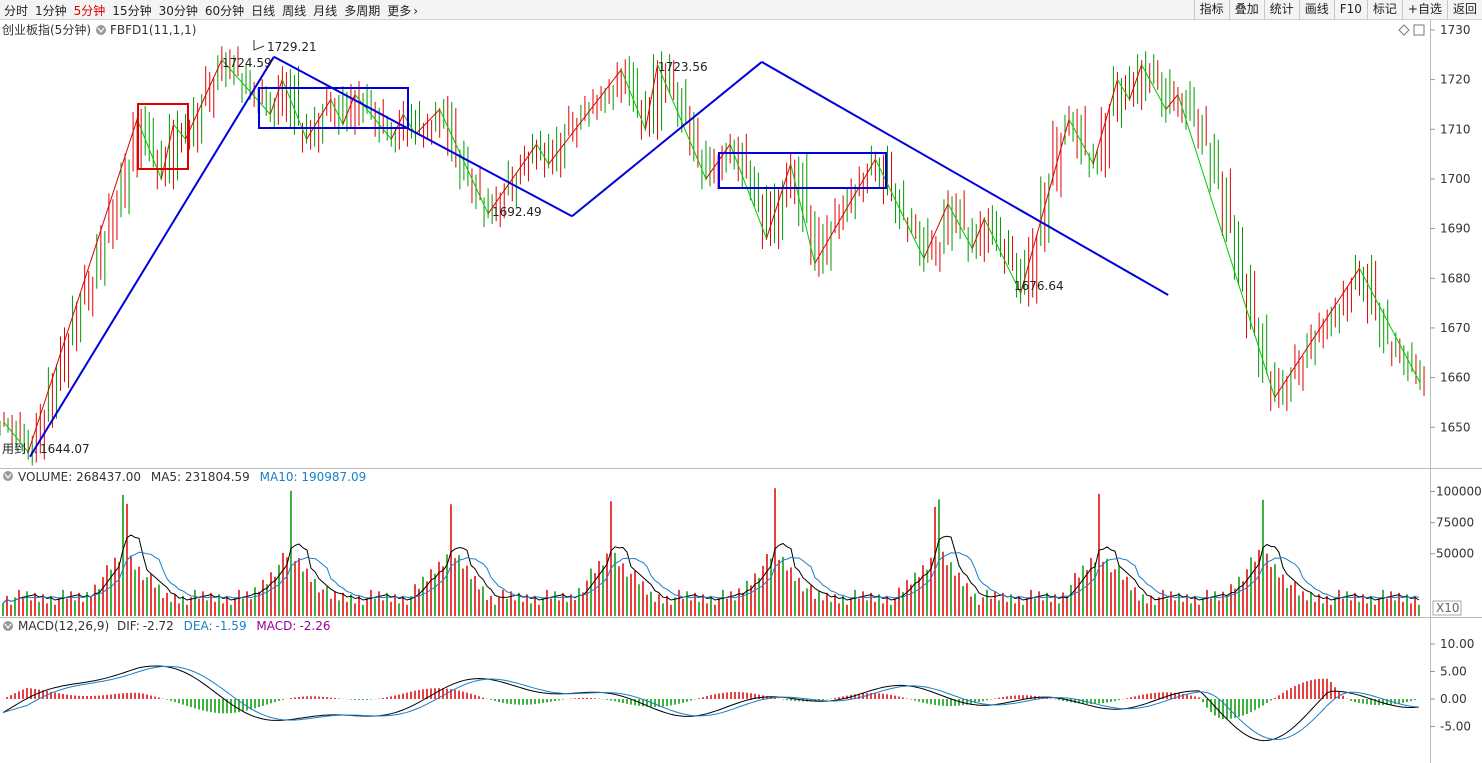 The width and height of the screenshot is (1482, 763). What do you see at coordinates (1404, 30) in the screenshot?
I see `diamond-icon` at bounding box center [1404, 30].